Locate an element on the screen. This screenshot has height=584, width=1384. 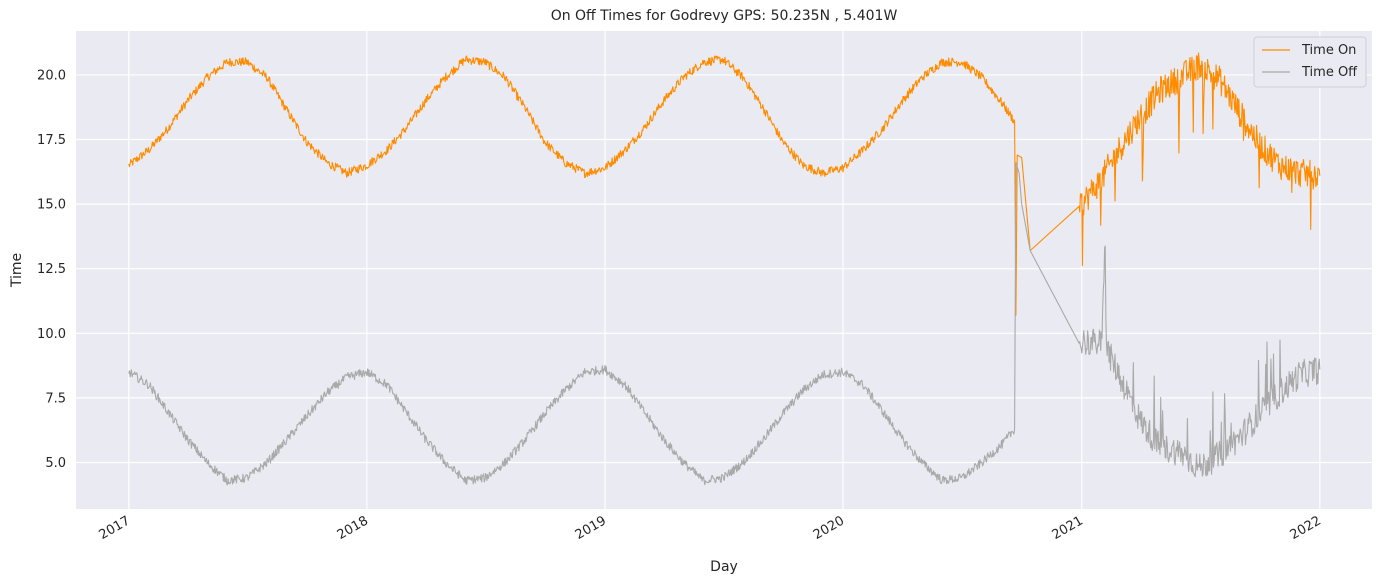
y-axis-label: Time is located at coordinates (17, 270).